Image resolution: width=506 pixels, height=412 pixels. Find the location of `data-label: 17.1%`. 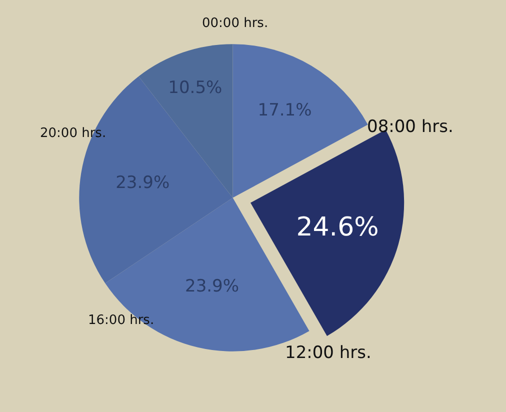

data-label: 17.1% is located at coordinates (285, 110).